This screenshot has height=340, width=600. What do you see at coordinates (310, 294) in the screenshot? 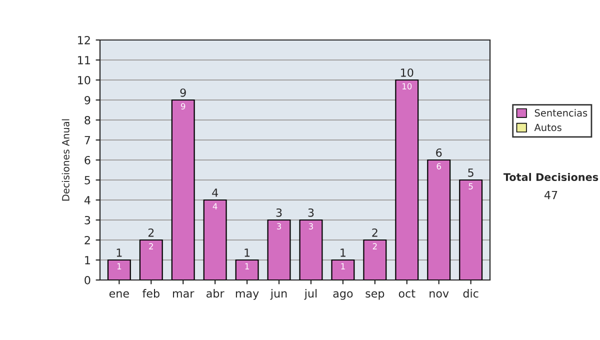
I see `x-tick-label: jul` at bounding box center [310, 294].